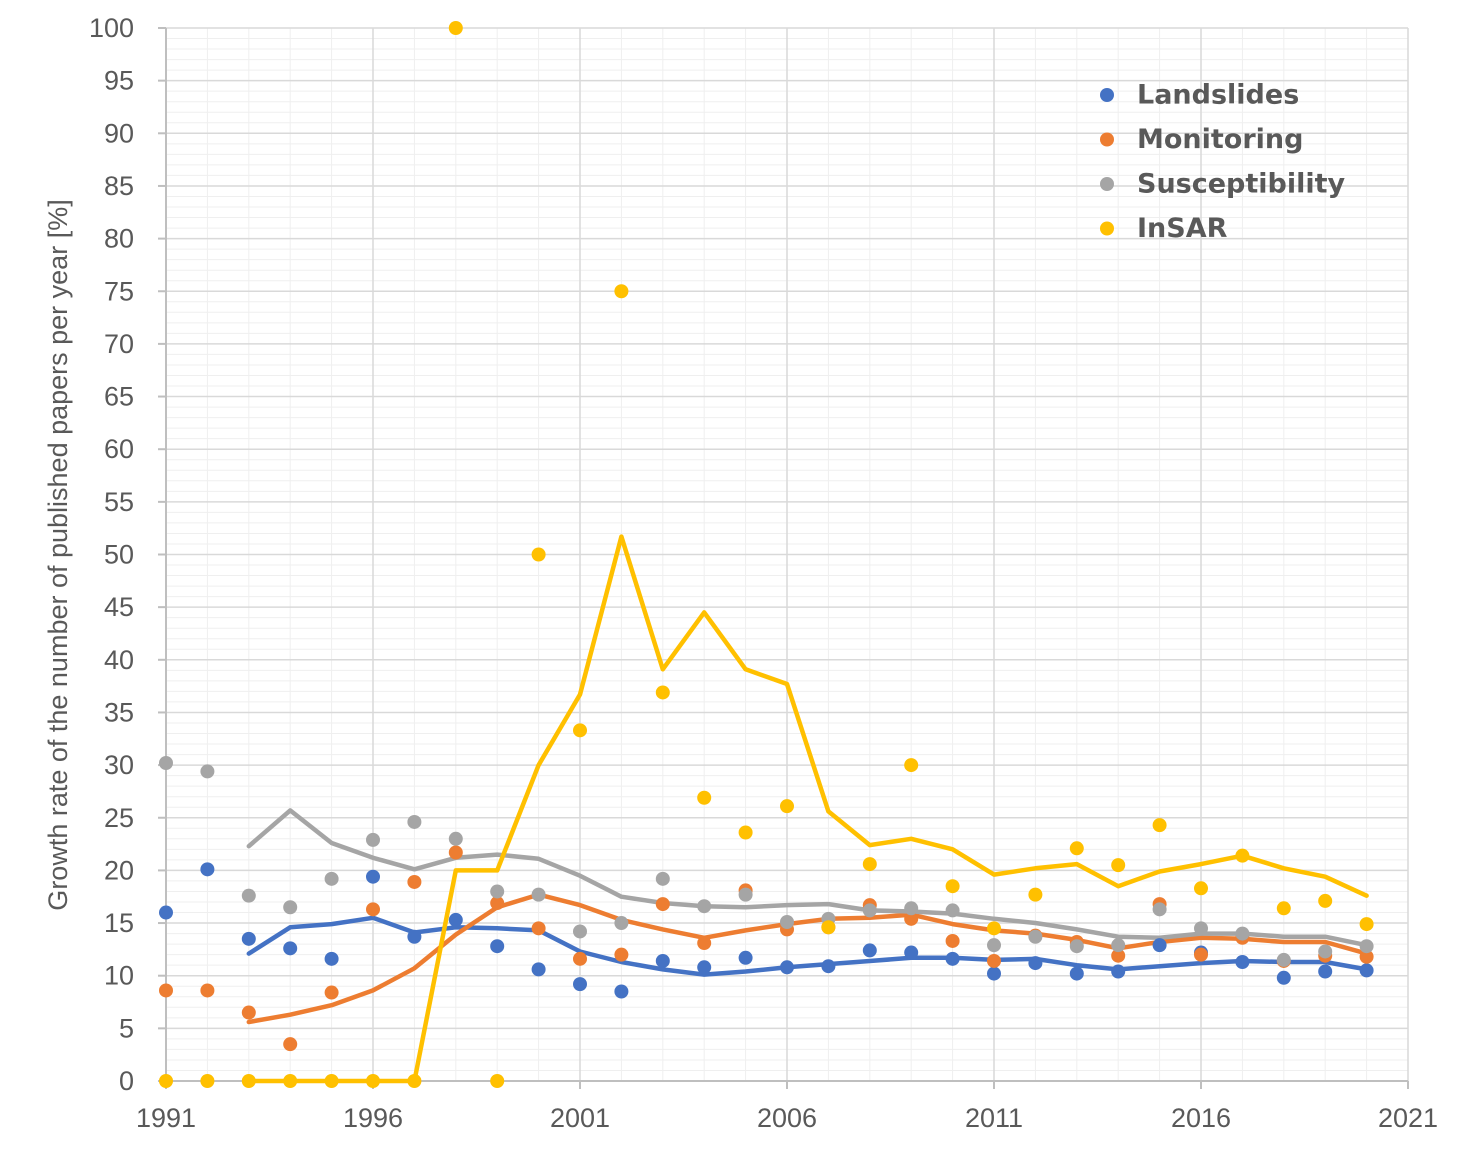  I want to click on x-tick-label: 2011, so click(994, 1118).